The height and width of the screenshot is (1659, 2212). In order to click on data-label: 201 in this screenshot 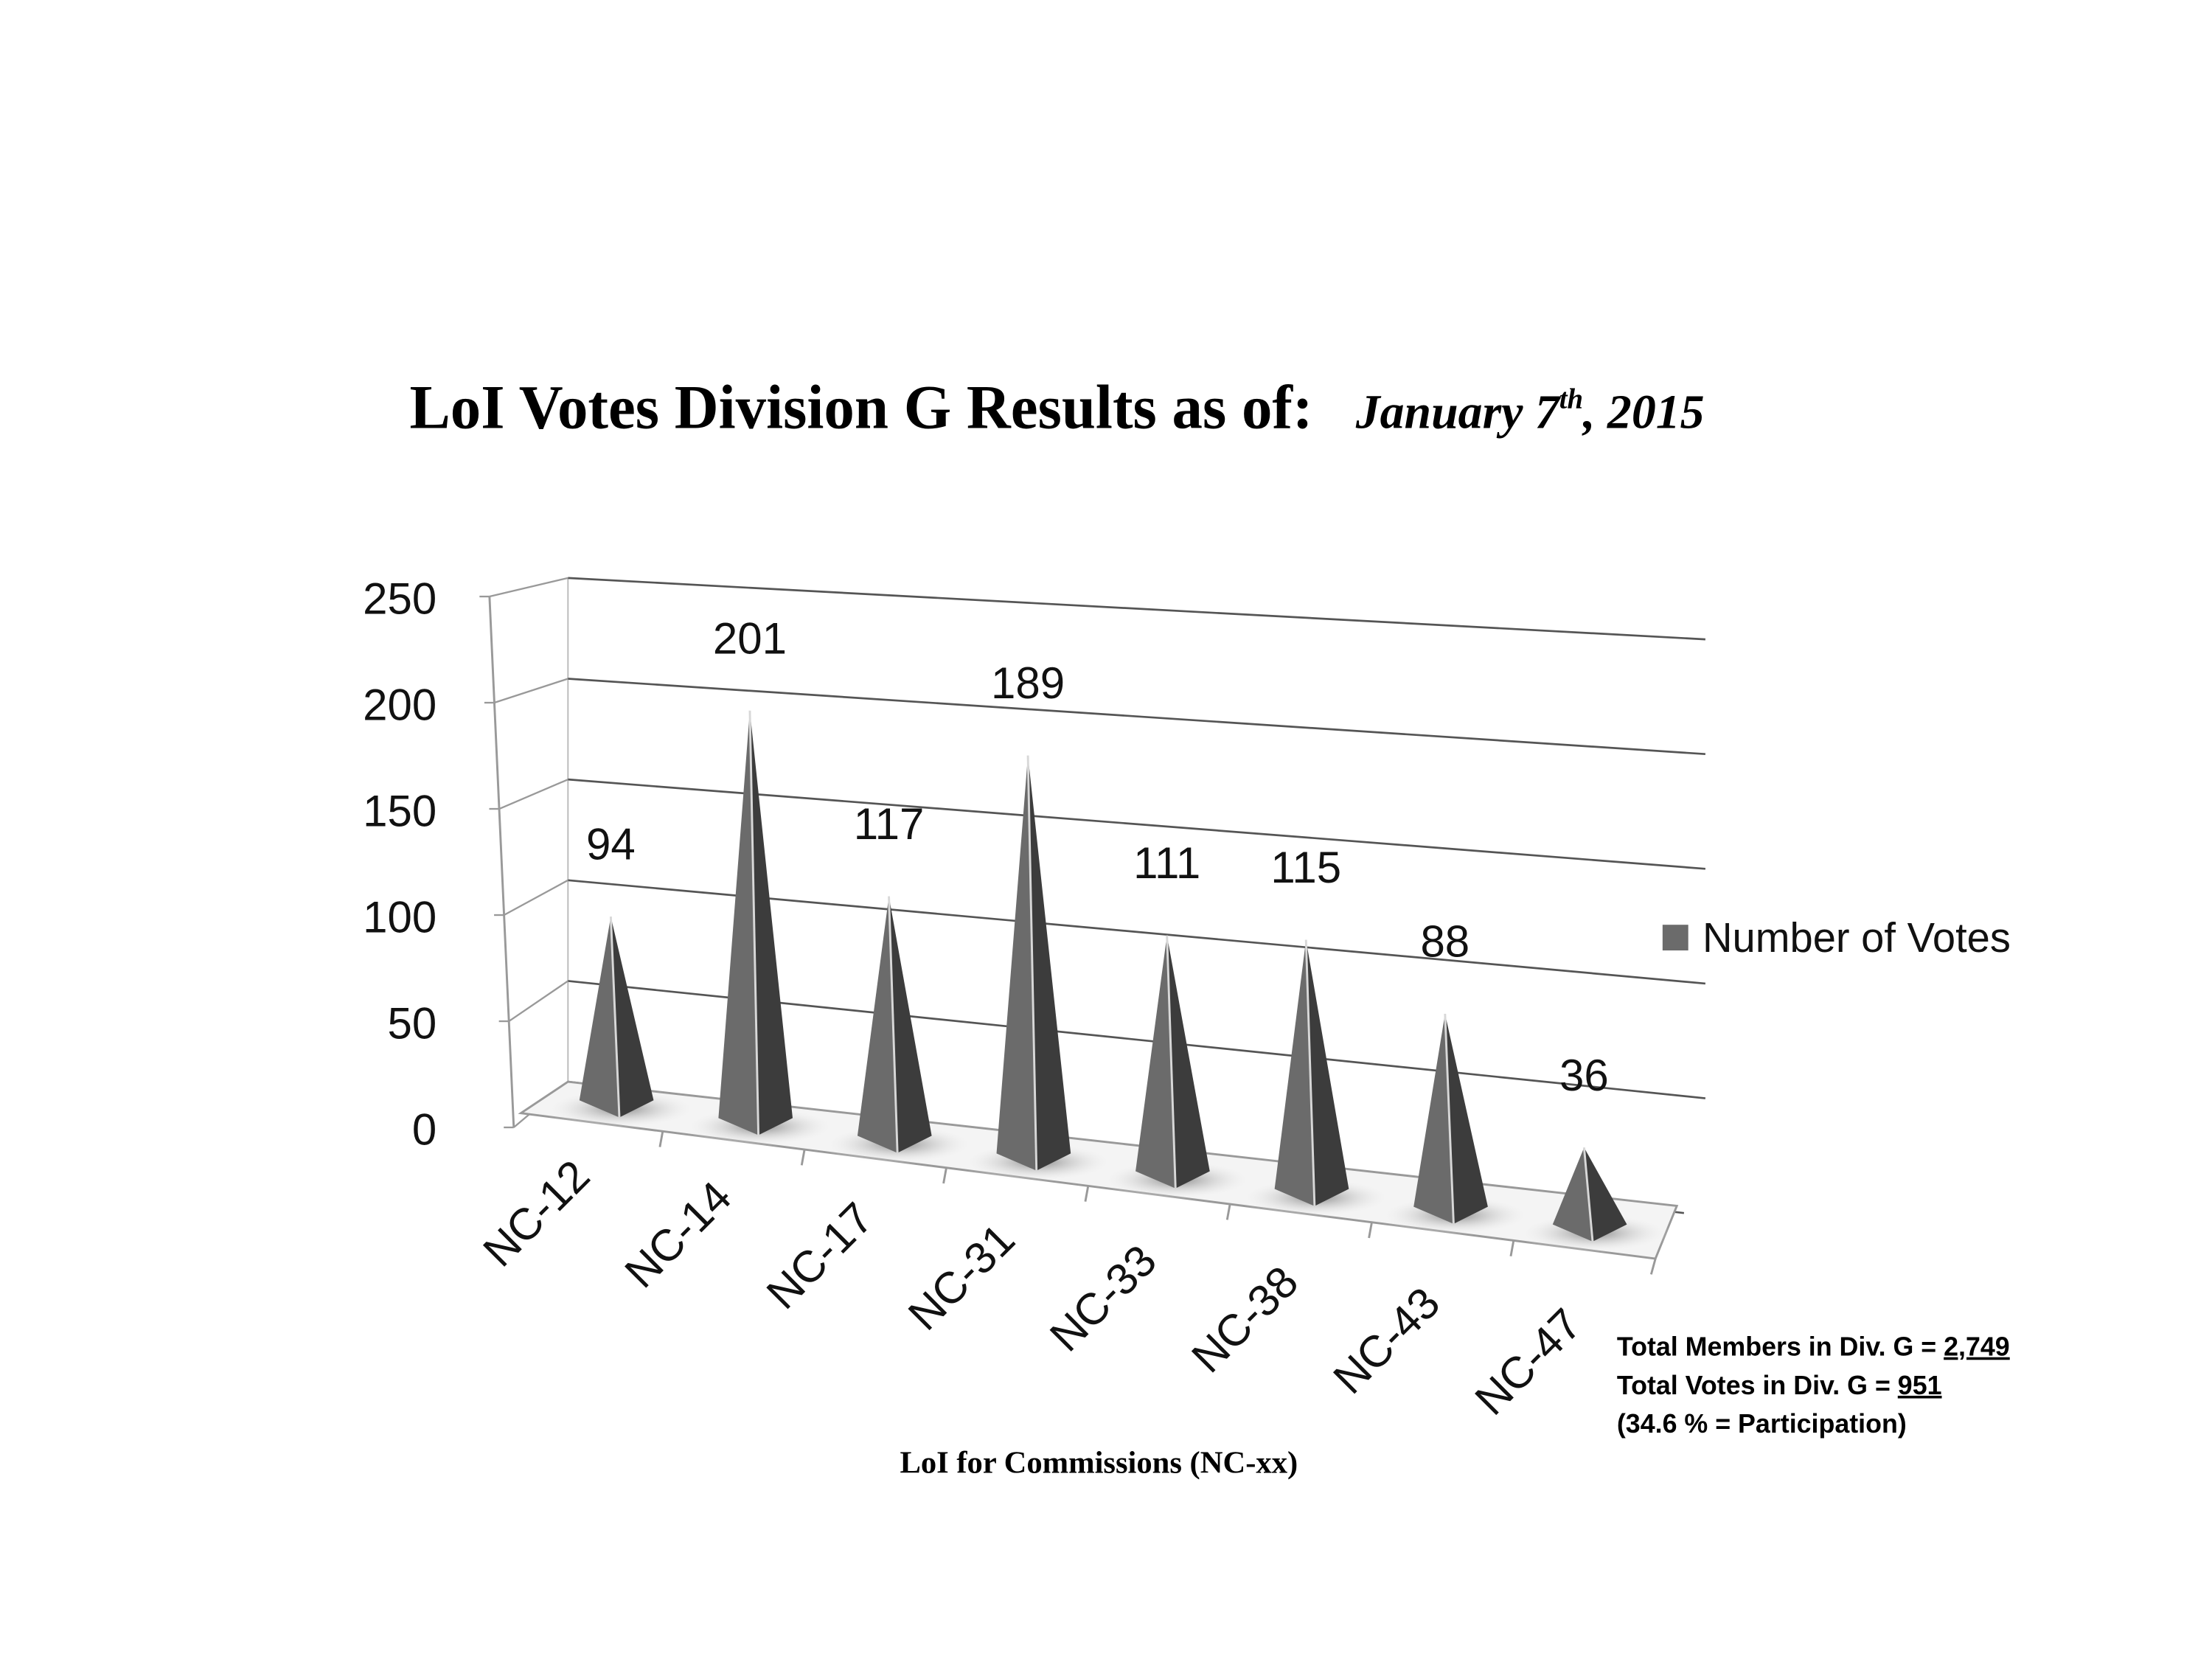, I will do `click(750, 638)`.